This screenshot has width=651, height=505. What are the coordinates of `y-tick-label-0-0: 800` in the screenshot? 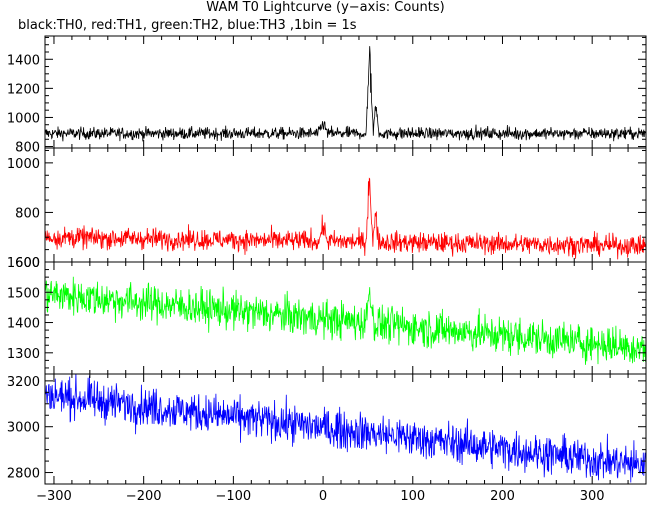 It's located at (27, 148).